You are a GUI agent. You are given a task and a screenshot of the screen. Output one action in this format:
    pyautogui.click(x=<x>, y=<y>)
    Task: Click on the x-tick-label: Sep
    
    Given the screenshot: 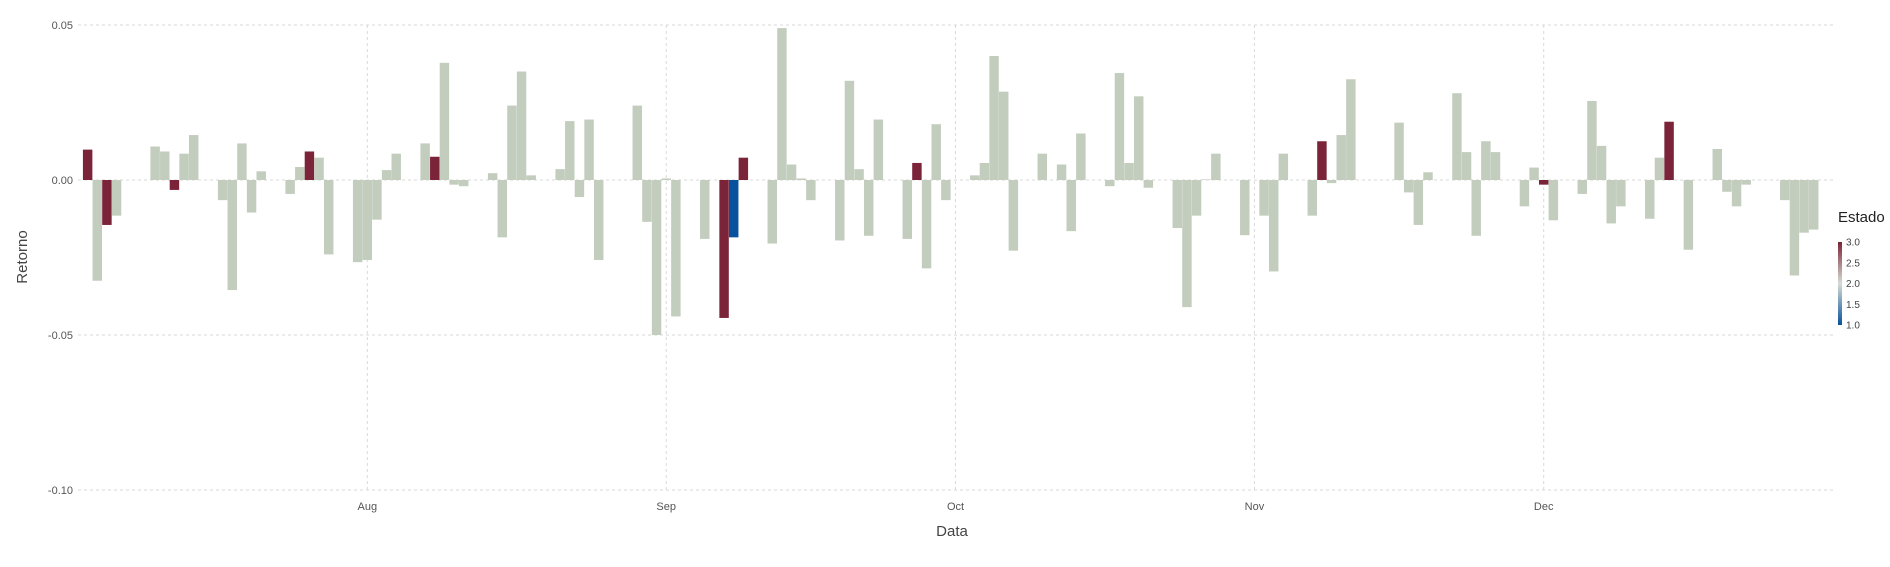 What is the action you would take?
    pyautogui.click(x=666, y=507)
    